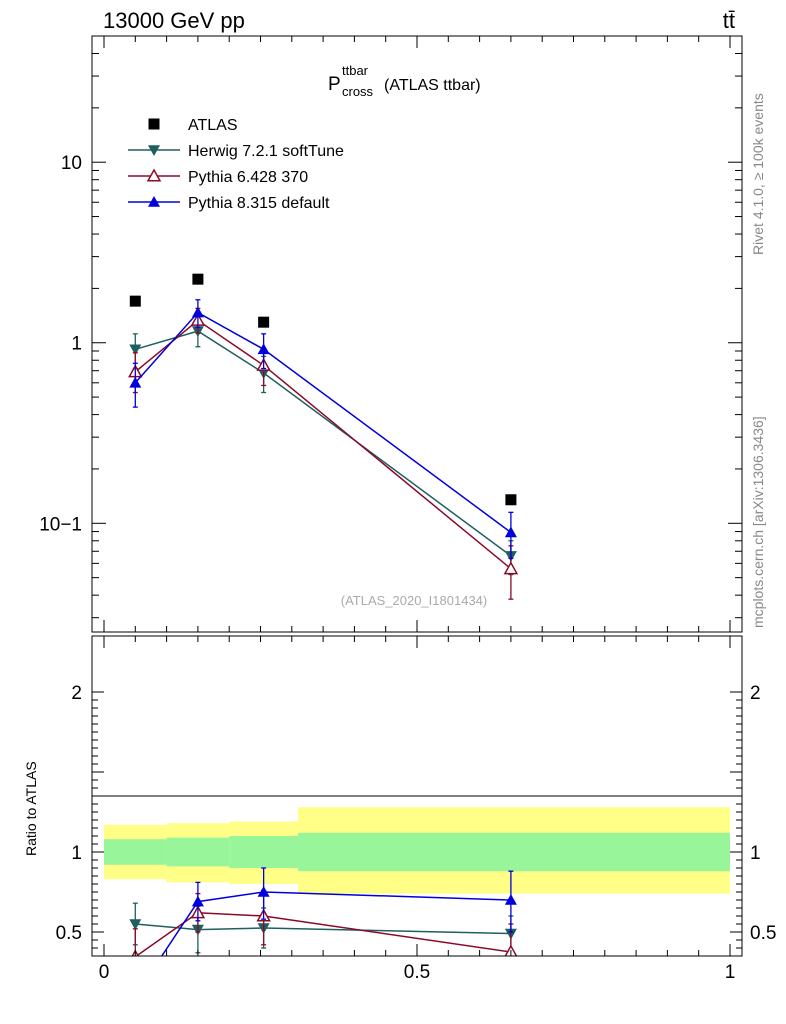 This screenshot has height=1024, width=786. What do you see at coordinates (154, 175) in the screenshot?
I see `legend-pythia-6-428-370-marker` at bounding box center [154, 175].